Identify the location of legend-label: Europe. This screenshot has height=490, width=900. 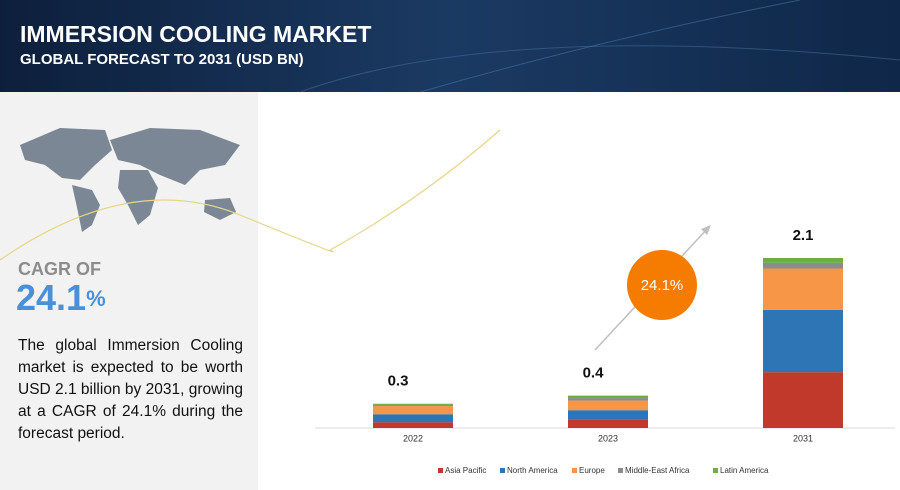
(592, 470).